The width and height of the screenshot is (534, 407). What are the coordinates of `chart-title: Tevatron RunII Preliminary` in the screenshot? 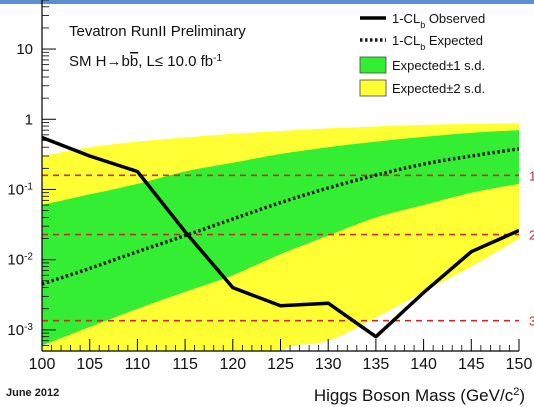 It's located at (157, 31).